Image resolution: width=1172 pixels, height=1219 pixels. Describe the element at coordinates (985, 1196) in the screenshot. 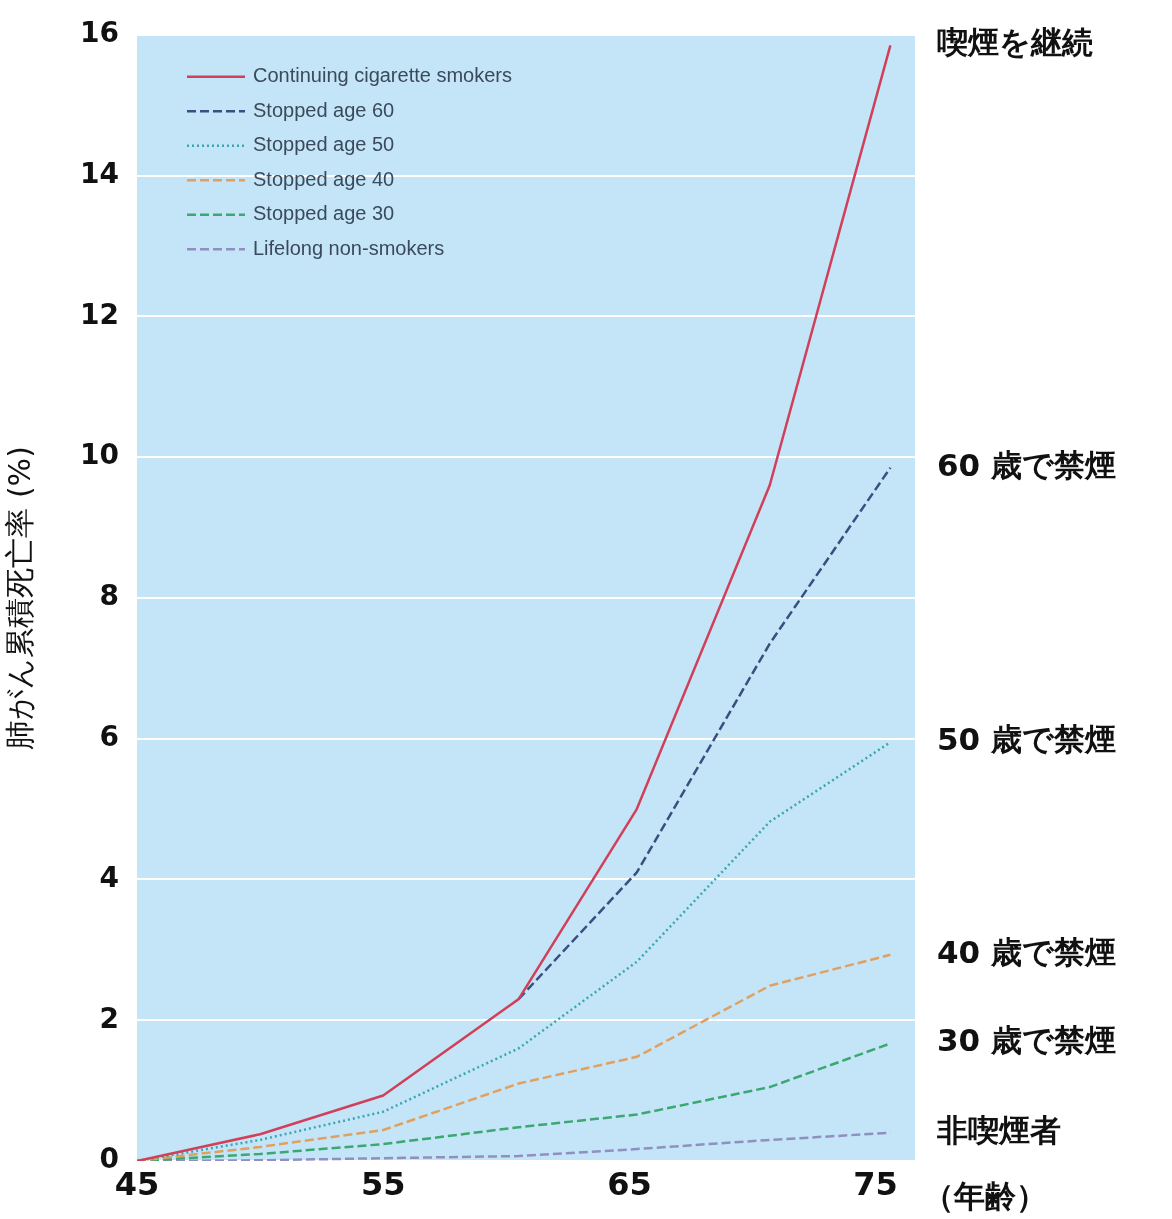

I see `x-axis-title: （年齢）` at that location.